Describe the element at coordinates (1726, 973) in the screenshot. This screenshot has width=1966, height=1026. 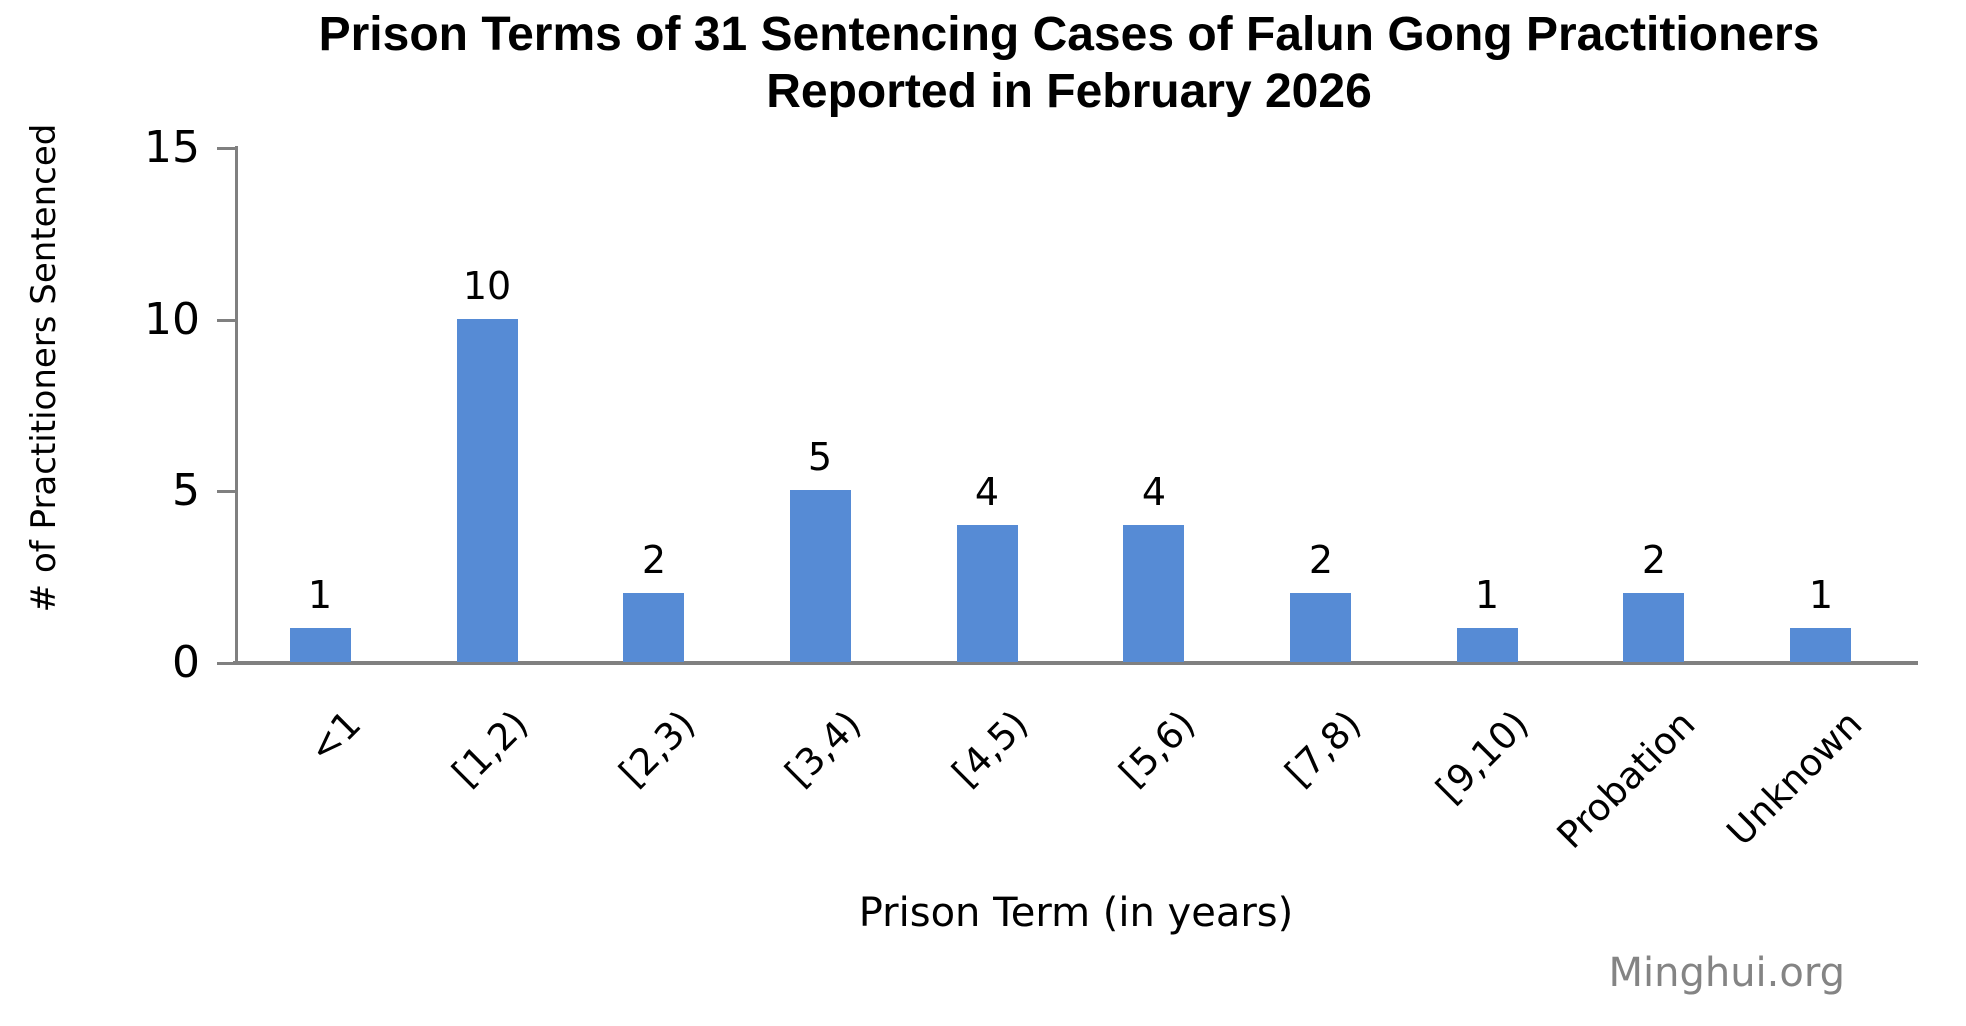
I see `watermark: Minghui.org` at that location.